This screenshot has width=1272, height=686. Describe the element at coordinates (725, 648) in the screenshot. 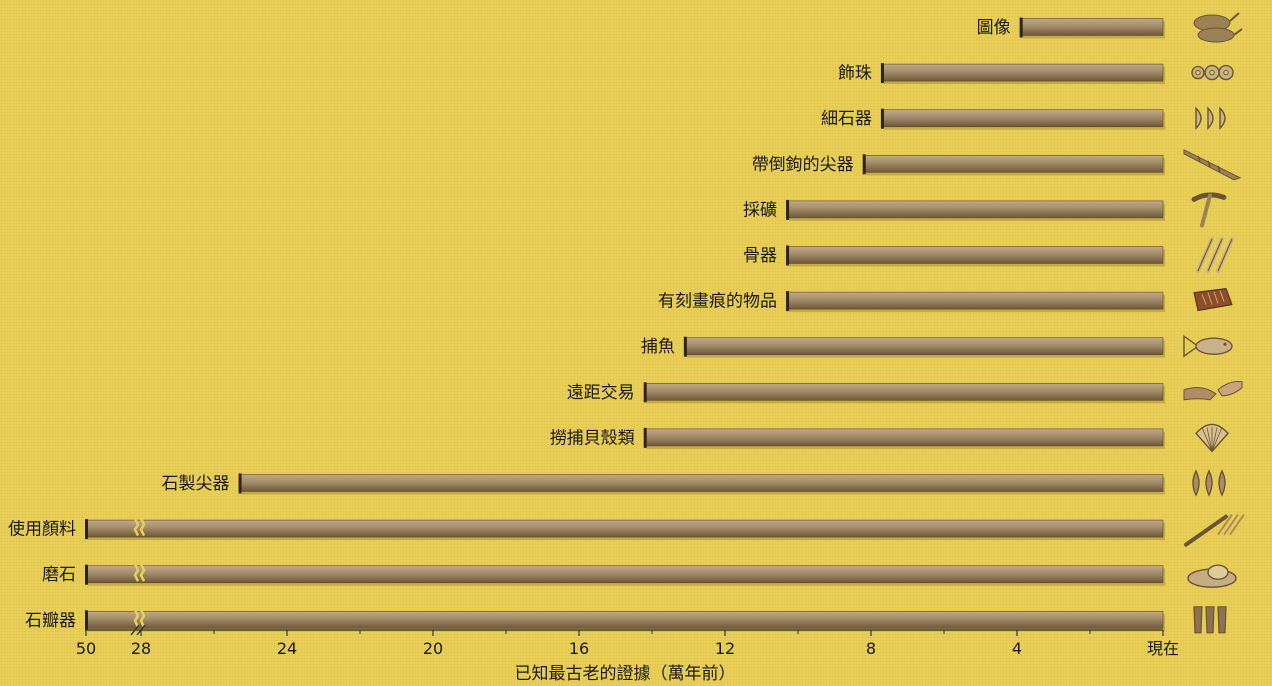

I see `x-tick-label: 12` at that location.